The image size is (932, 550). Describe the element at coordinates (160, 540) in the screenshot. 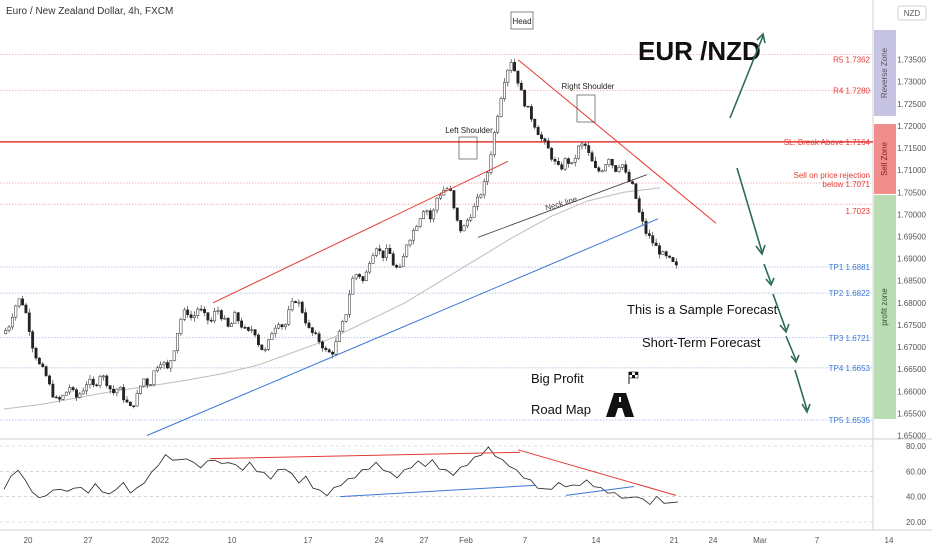

I see `time-tick-label: 2022` at that location.